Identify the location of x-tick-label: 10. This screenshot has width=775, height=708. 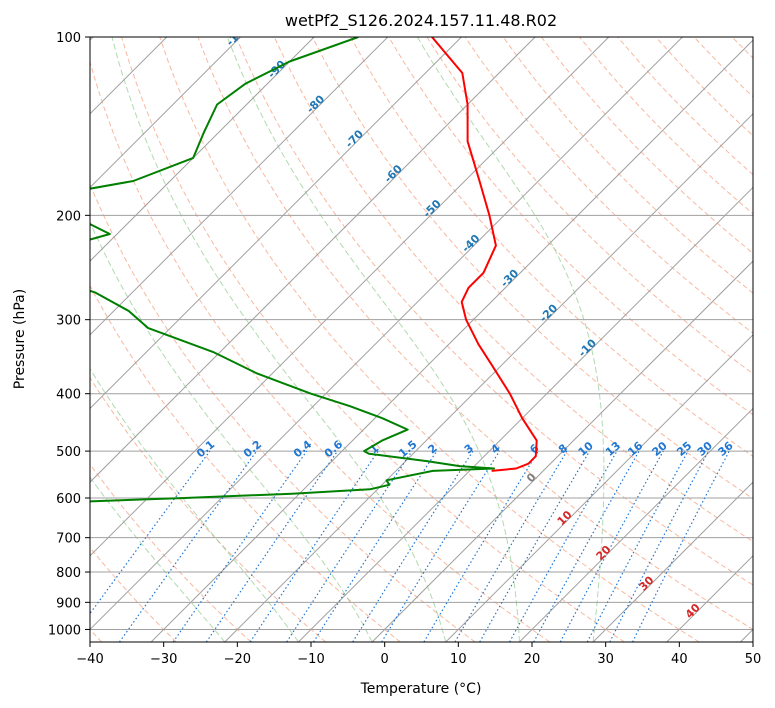
(458, 659).